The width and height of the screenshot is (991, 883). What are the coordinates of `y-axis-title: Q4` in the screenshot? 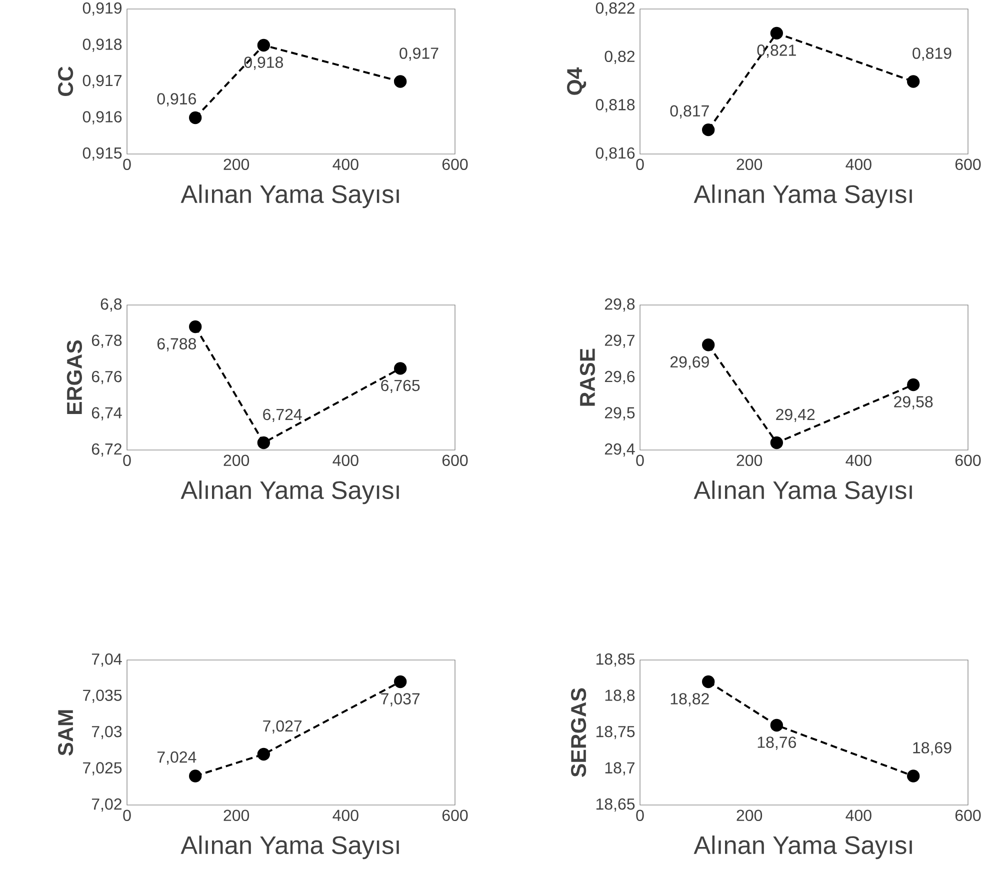 It's located at (576, 81).